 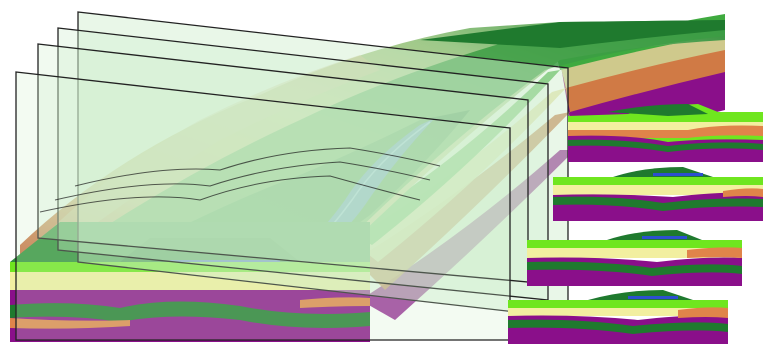 What do you see at coordinates (467, 235) in the screenshot?
I see `block-front-face-purple` at bounding box center [467, 235].